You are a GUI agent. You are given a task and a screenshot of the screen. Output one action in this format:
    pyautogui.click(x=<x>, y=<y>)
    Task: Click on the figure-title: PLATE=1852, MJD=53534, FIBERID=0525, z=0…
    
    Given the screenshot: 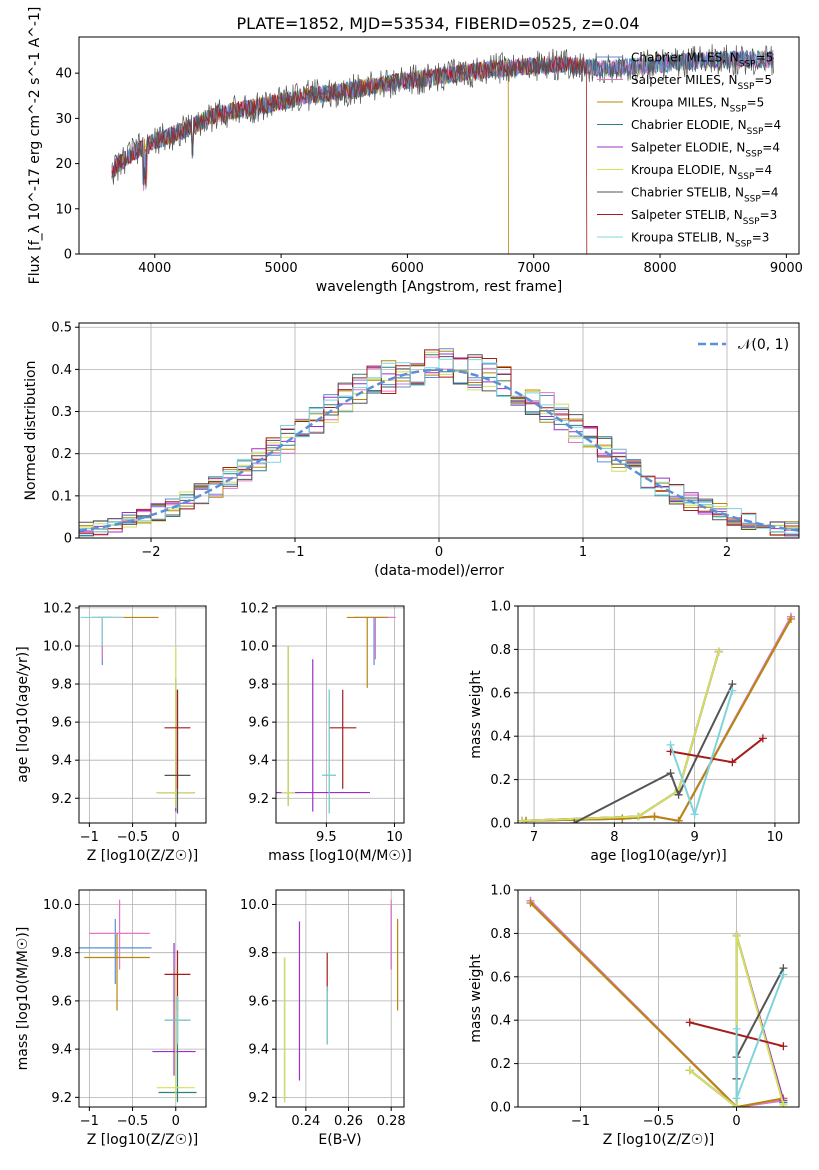 What is the action you would take?
    pyautogui.click(x=437, y=23)
    